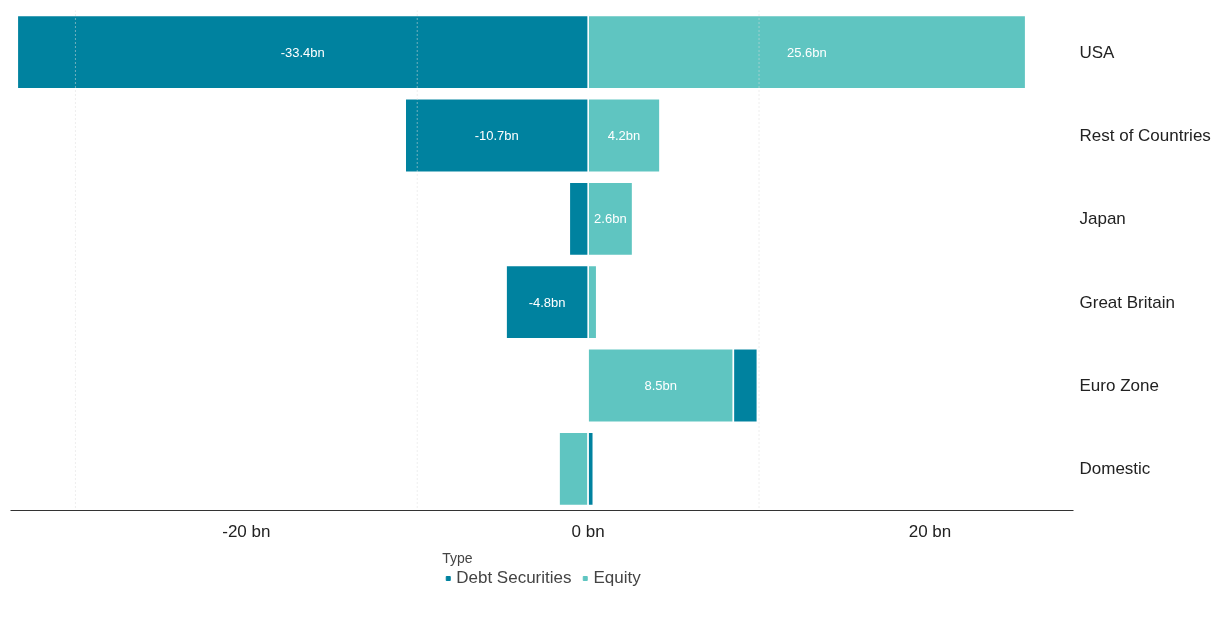  I want to click on data-label: 4.2bn, so click(624, 135).